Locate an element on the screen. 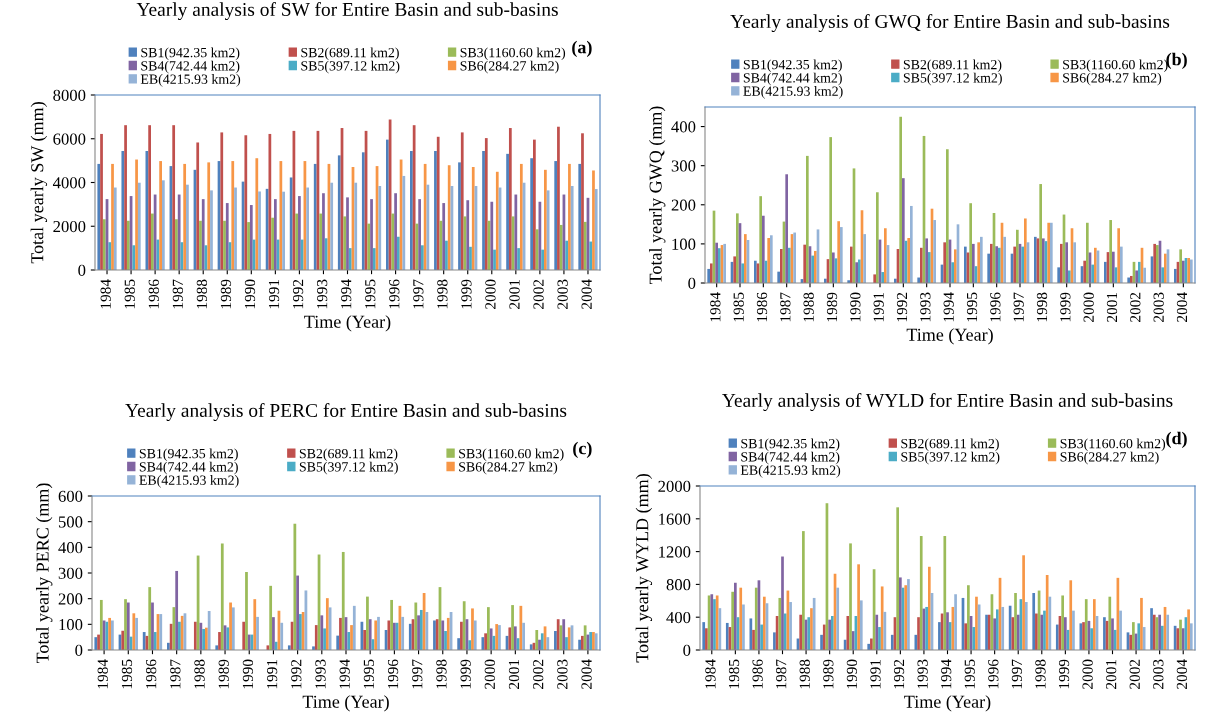 This screenshot has height=726, width=1205. x-tick-label: 2000 is located at coordinates (489, 674).